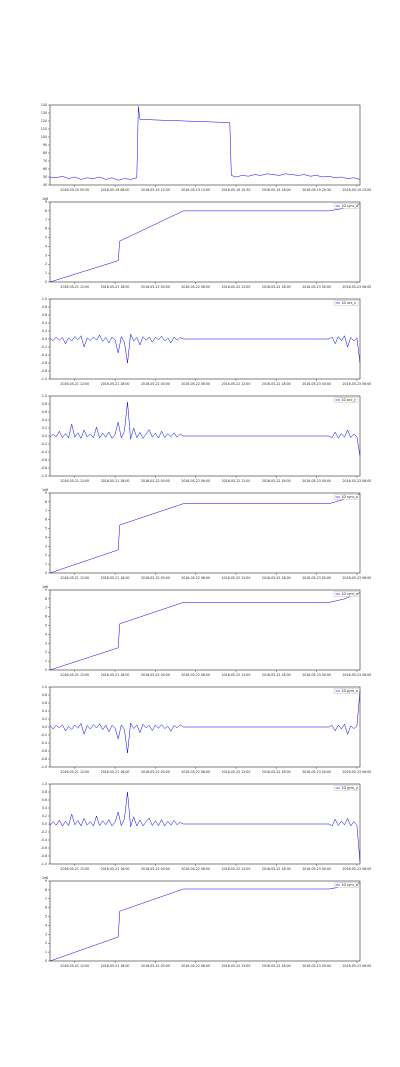  What do you see at coordinates (357, 190) in the screenshot?
I see `x-tick-label: 2016-05-19 23:00` at bounding box center [357, 190].